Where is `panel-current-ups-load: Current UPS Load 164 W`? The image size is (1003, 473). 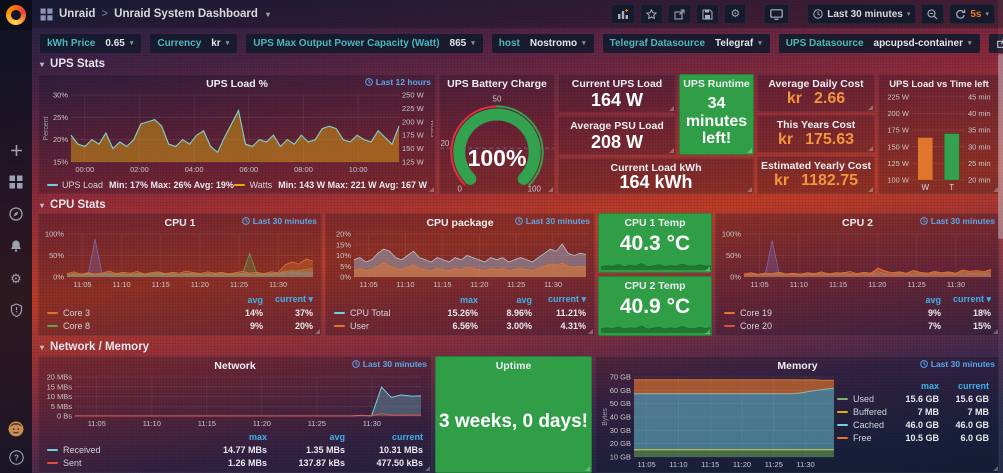 panel-current-ups-load: Current UPS Load 164 W is located at coordinates (617, 93).